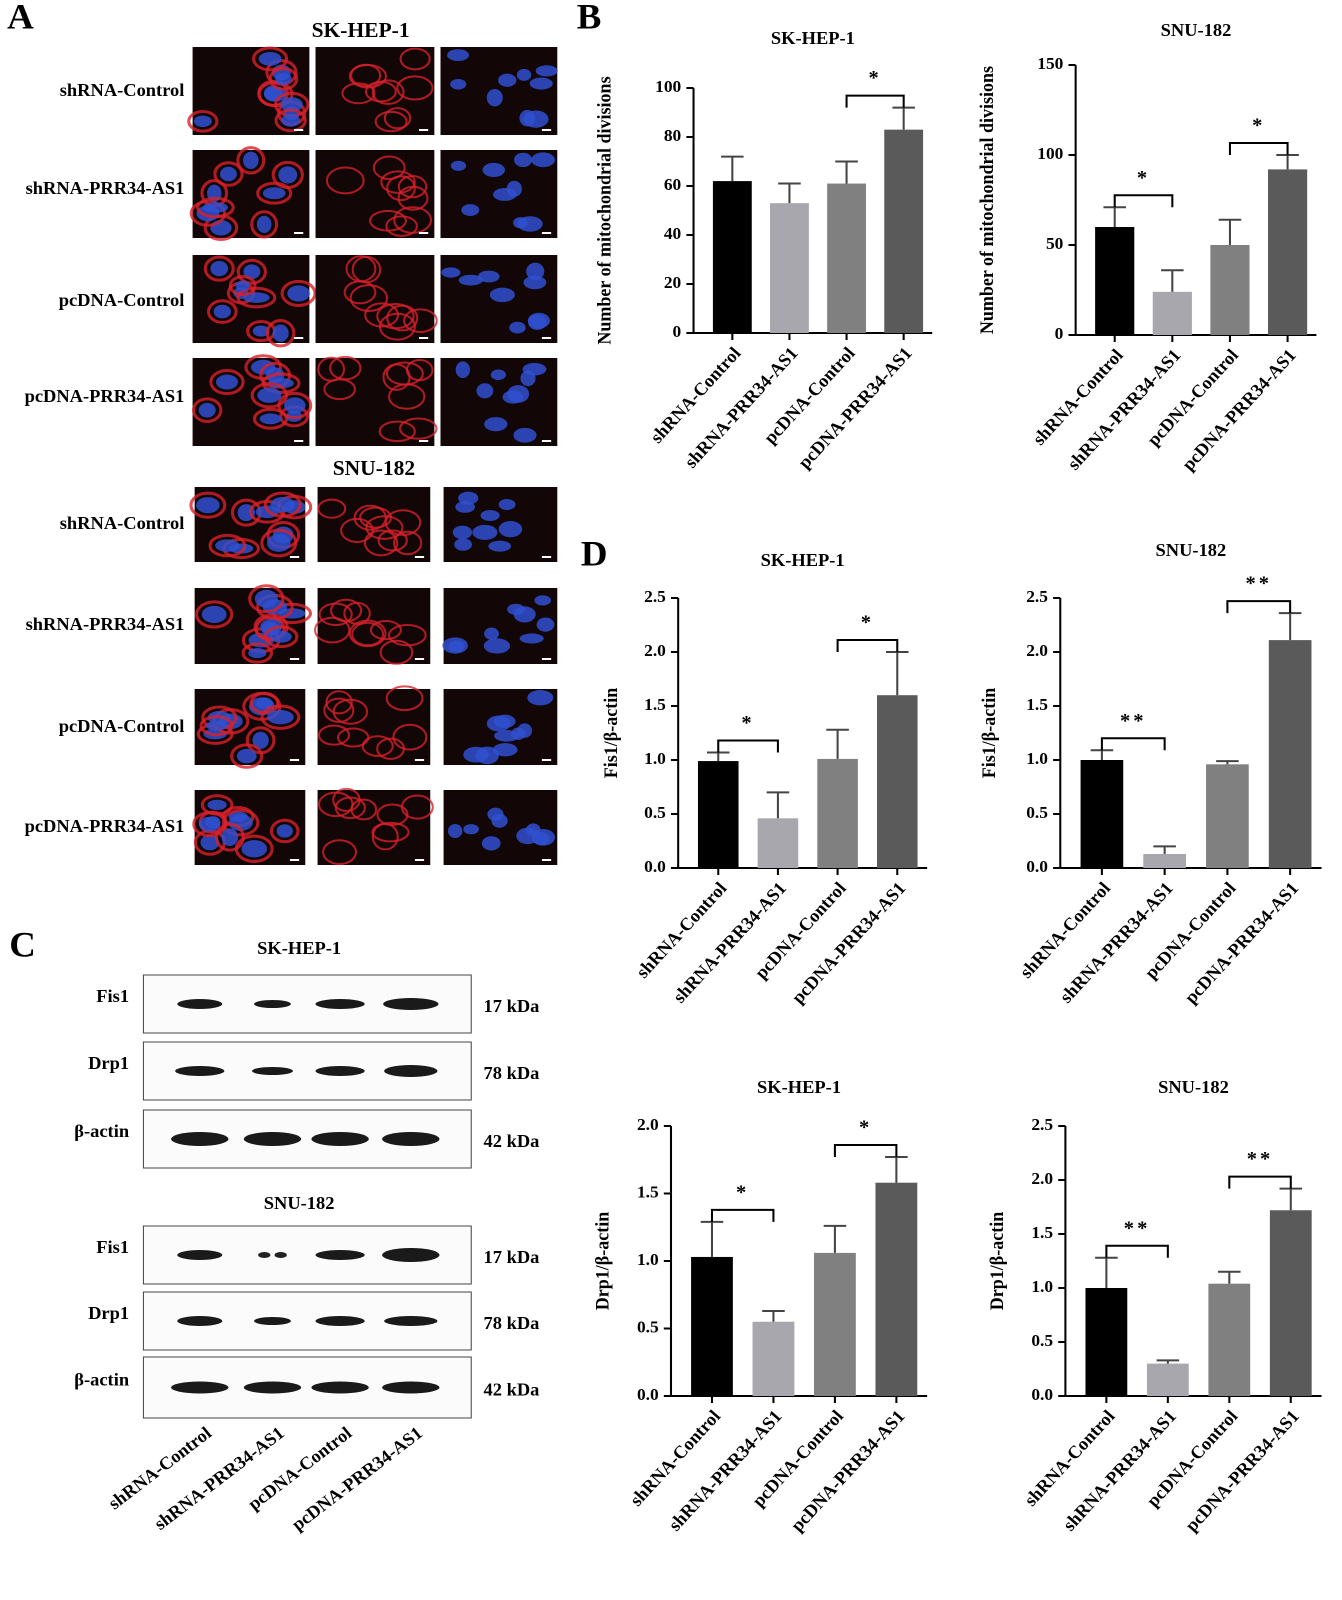 The width and height of the screenshot is (1342, 1600). What do you see at coordinates (1042, 1340) in the screenshot?
I see `y-tick-label: 0.5` at bounding box center [1042, 1340].